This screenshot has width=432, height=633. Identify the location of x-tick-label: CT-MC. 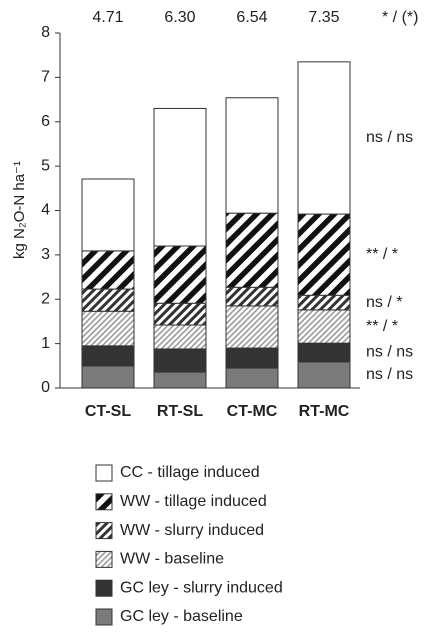
(252, 411).